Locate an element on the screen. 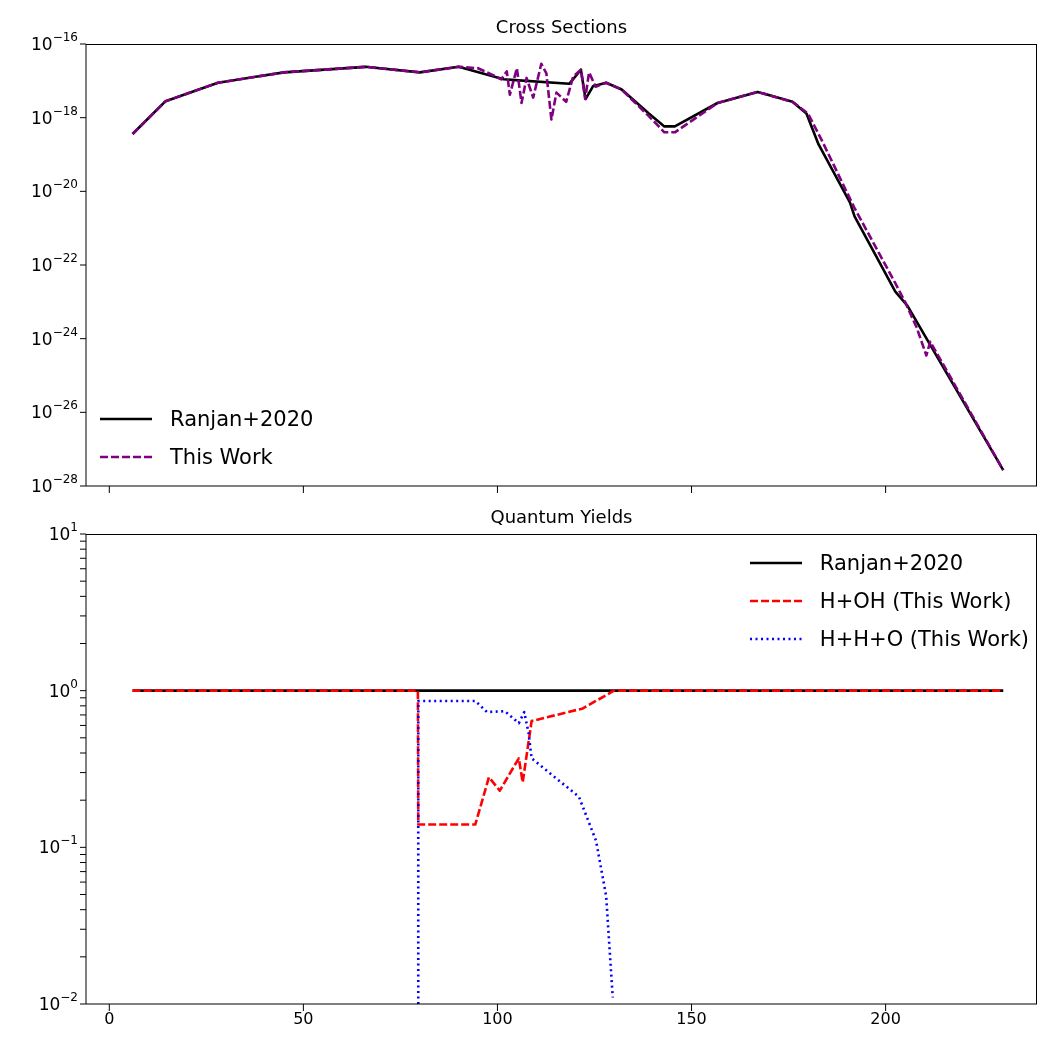 The height and width of the screenshot is (1055, 1049). chart-title: Quantum Yields is located at coordinates (561, 516).